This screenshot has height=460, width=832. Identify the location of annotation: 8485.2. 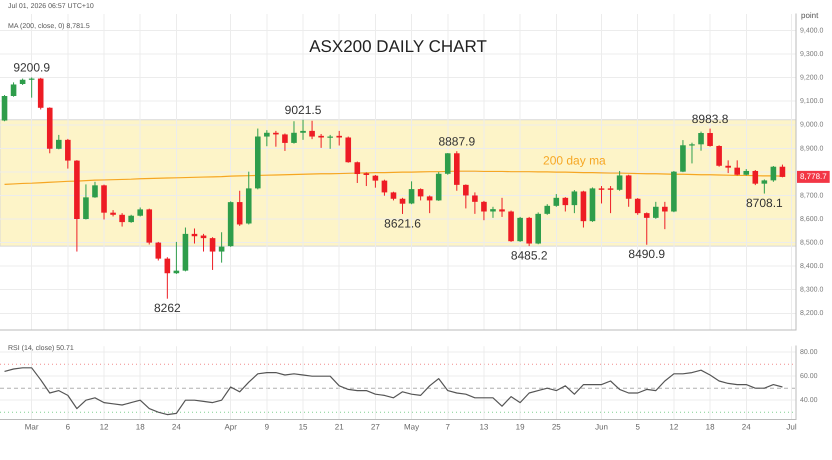
(529, 255).